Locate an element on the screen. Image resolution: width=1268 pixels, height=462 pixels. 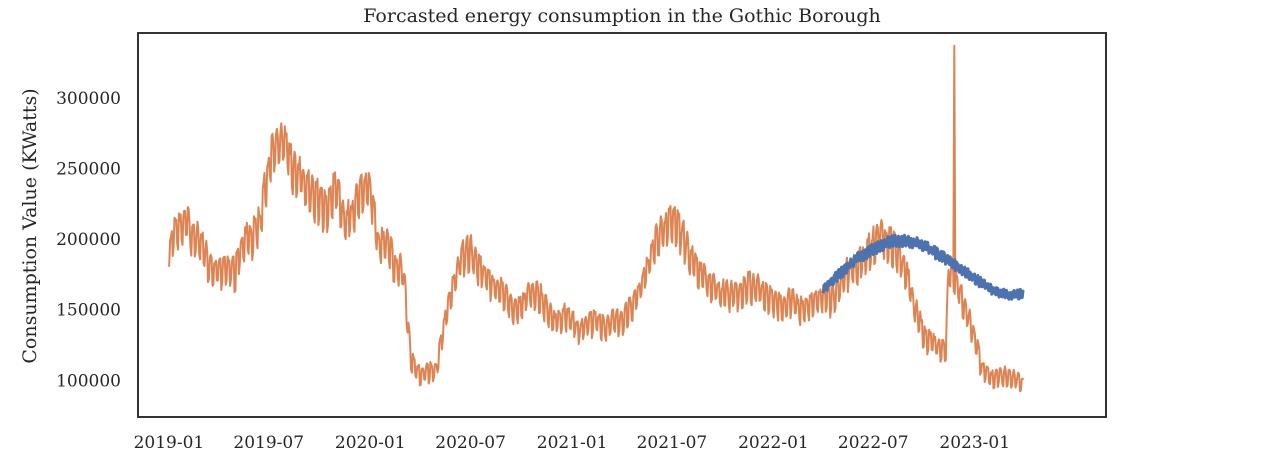
y-tick-label: 100000 is located at coordinates (88, 381).